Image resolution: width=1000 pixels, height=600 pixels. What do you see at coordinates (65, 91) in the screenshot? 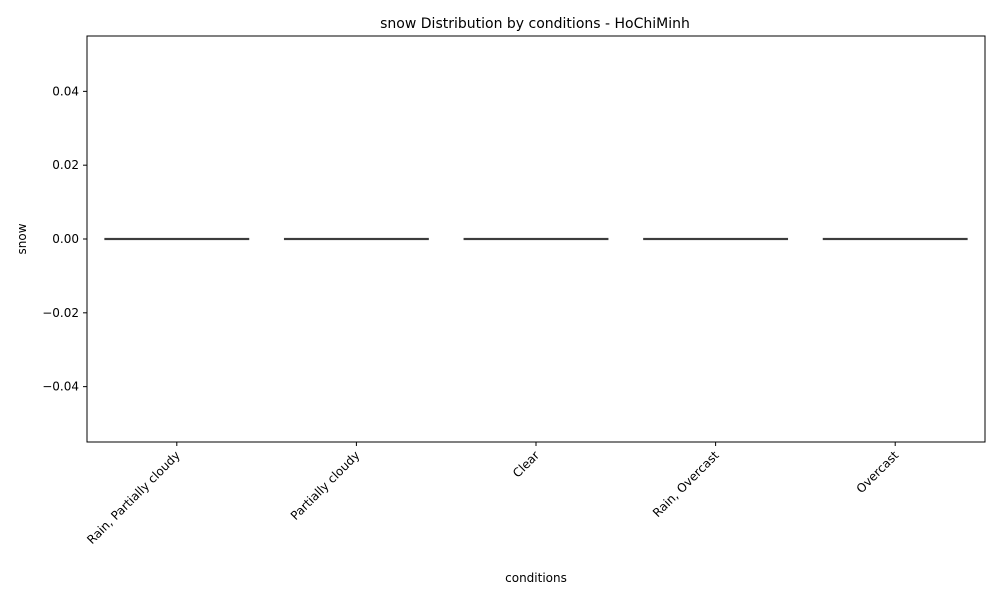
I see `y-tick-label: 0.04` at bounding box center [65, 91].